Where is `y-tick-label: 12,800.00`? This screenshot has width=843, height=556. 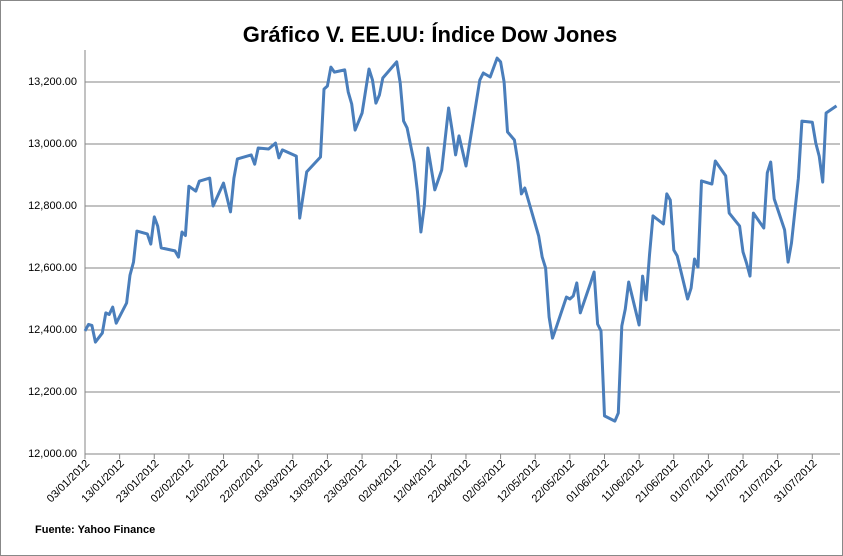 y-tick-label: 12,800.00 is located at coordinates (52, 206).